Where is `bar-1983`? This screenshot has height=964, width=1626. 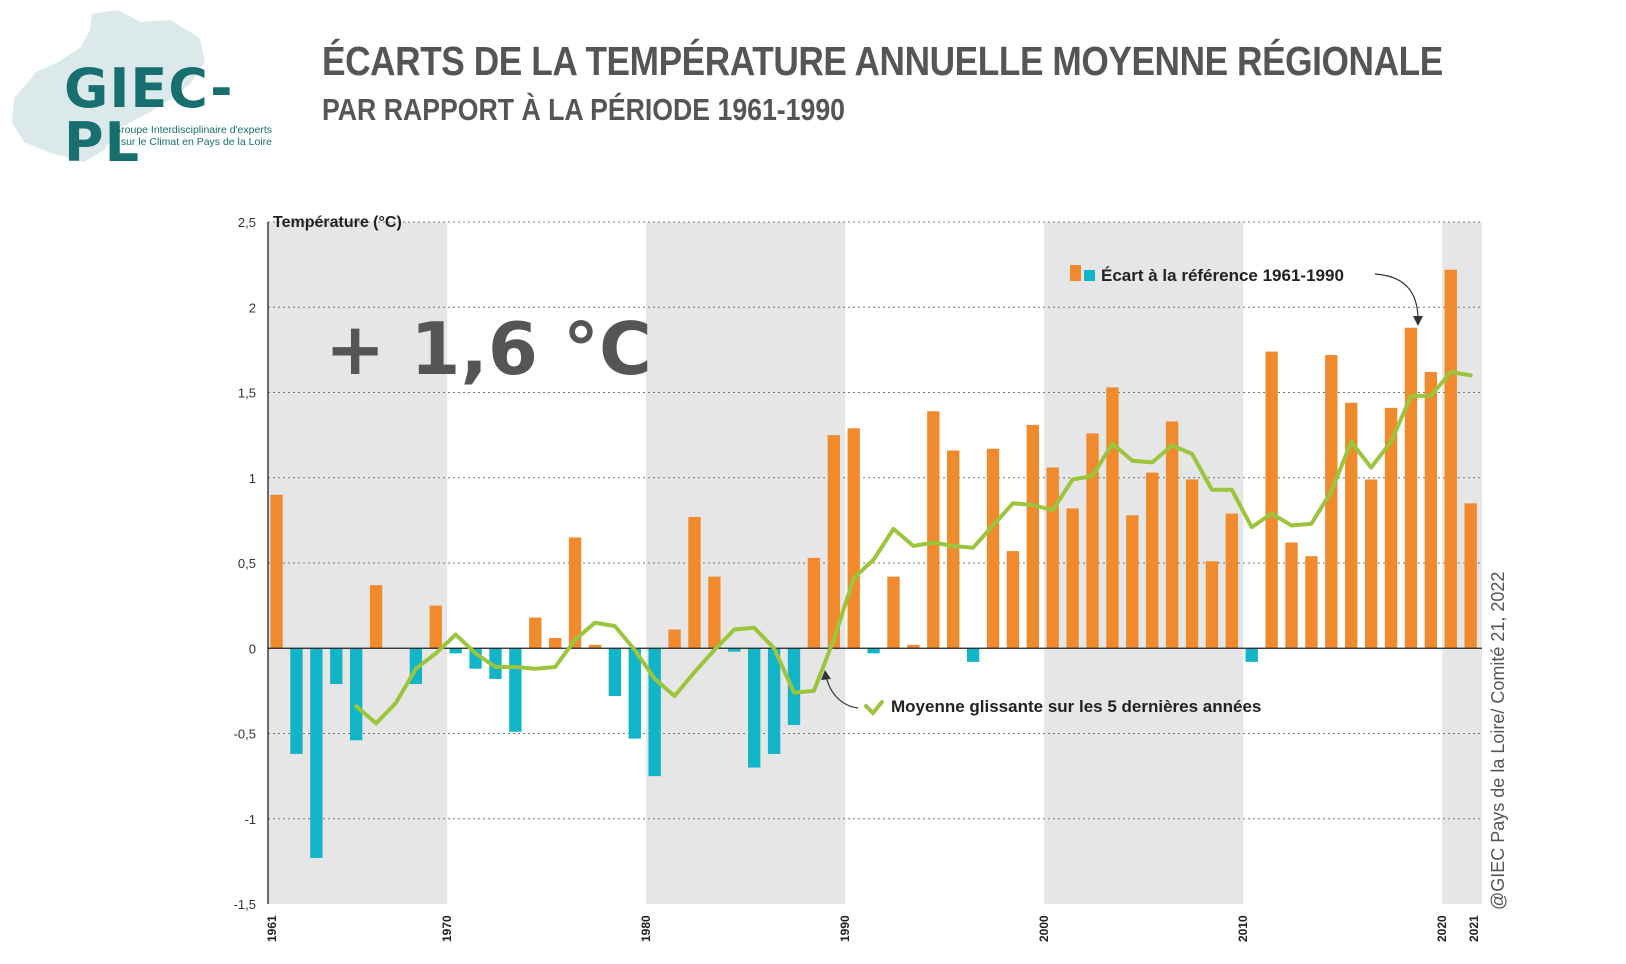
bar-1983 is located at coordinates (714, 612).